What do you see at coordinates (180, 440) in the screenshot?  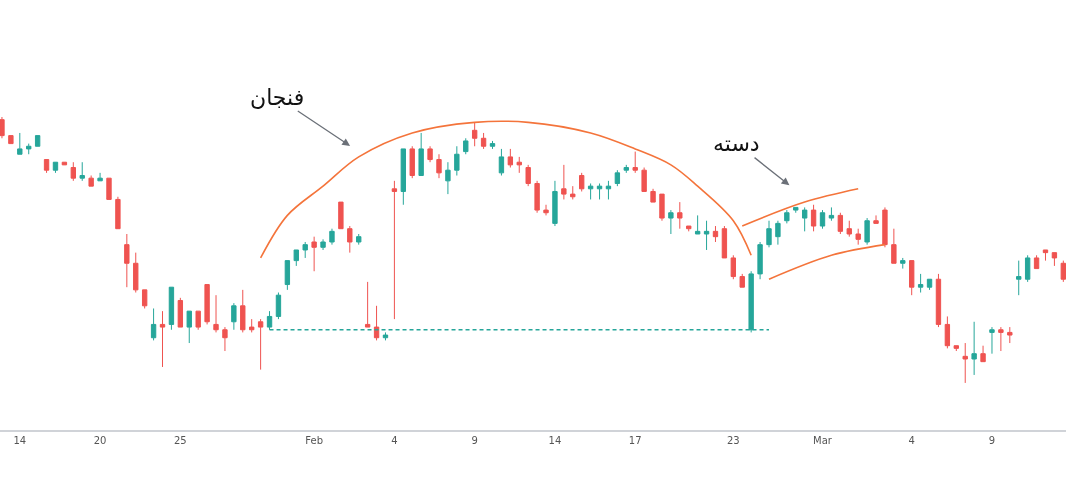 I see `x-tick-label: 25` at bounding box center [180, 440].